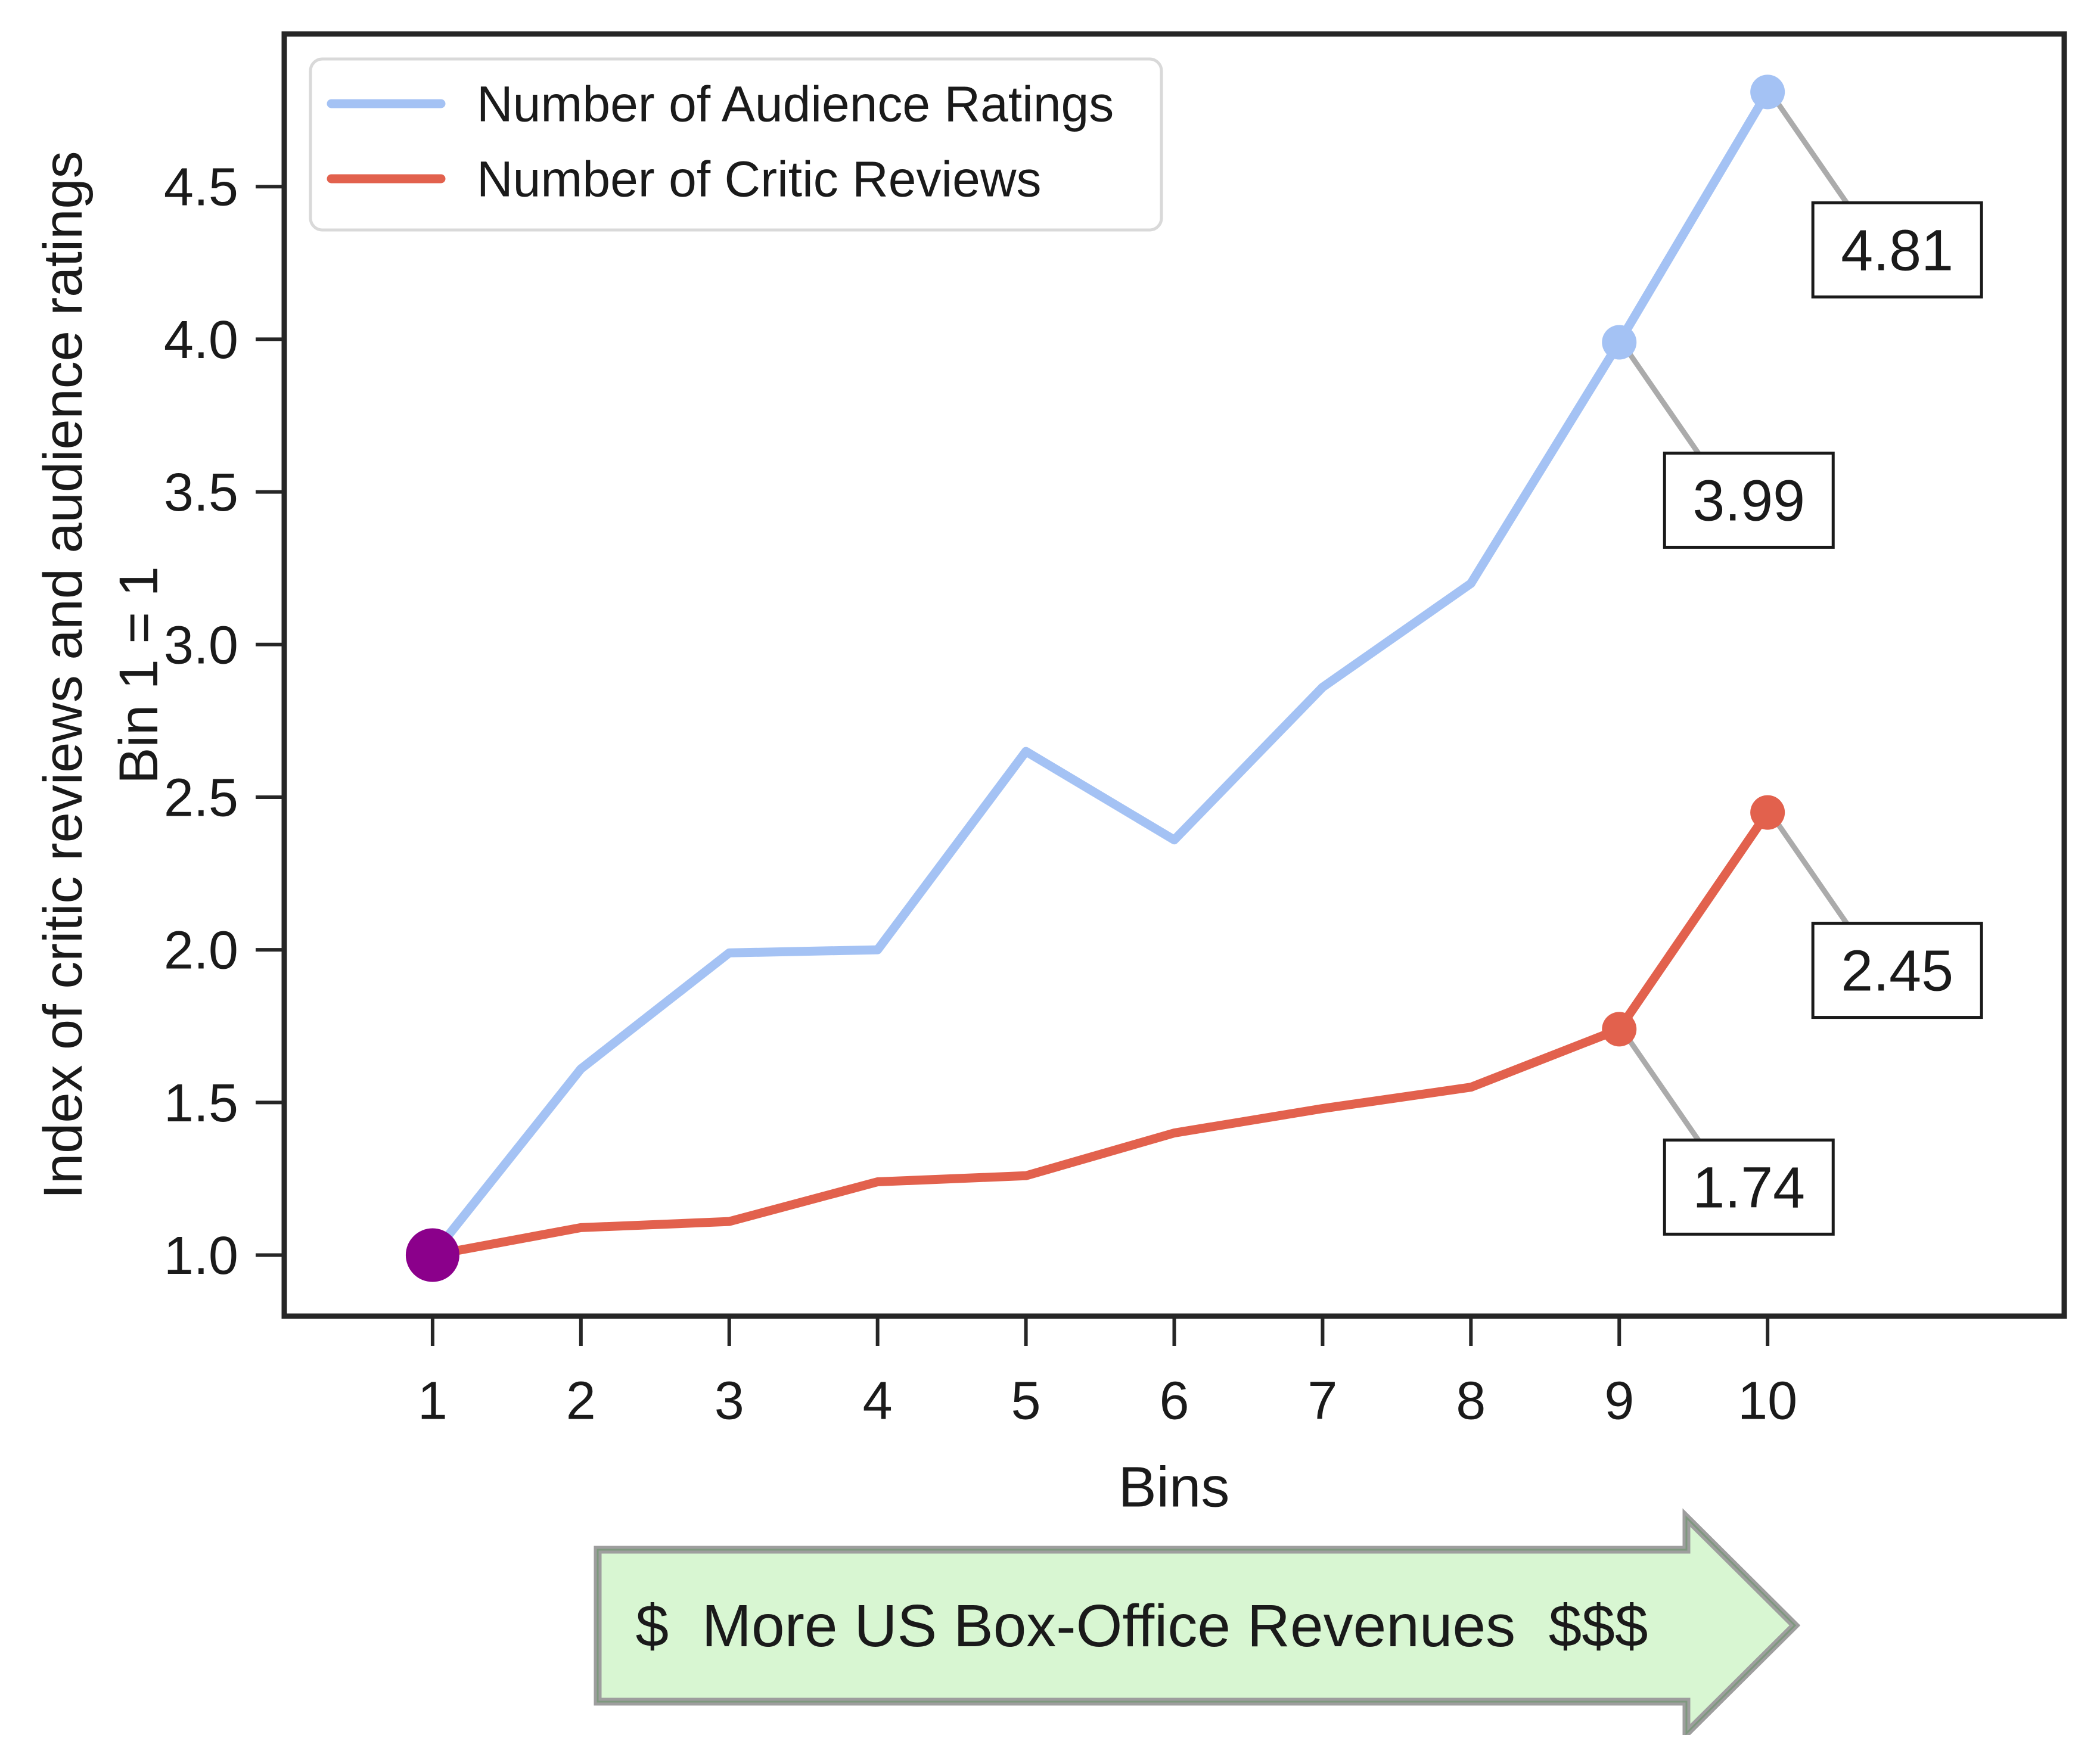  I want to click on arrow-banner-text: $ More US Box-Office Revenues $$$, so click(1142, 1626).